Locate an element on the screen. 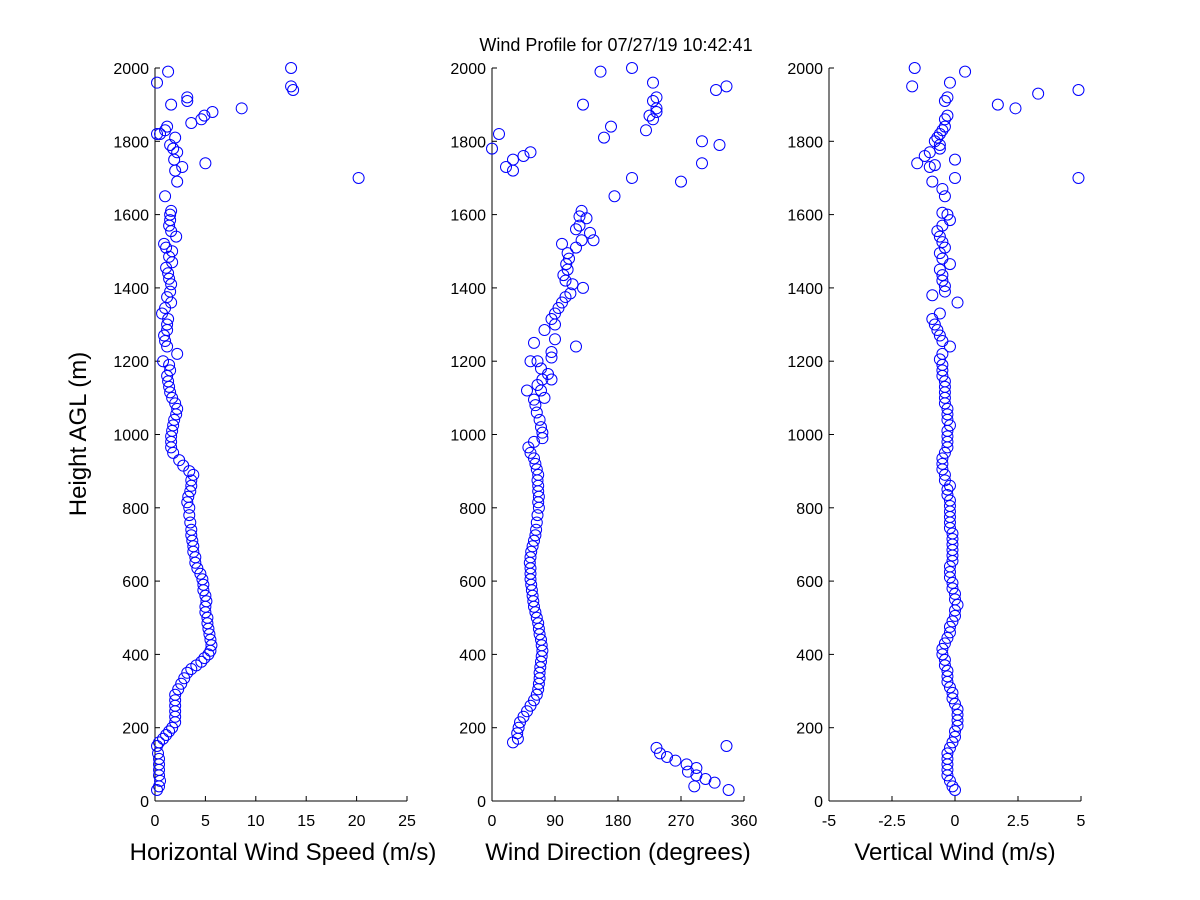  x-tick-label-speed: 25 is located at coordinates (407, 821).